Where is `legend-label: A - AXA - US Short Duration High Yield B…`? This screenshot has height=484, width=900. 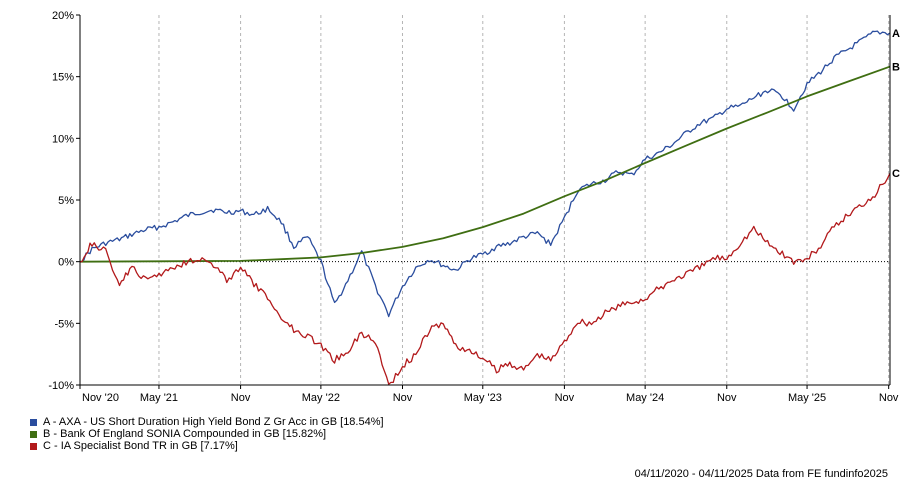
legend-label: A - AXA - US Short Duration High Yield B… is located at coordinates (213, 422).